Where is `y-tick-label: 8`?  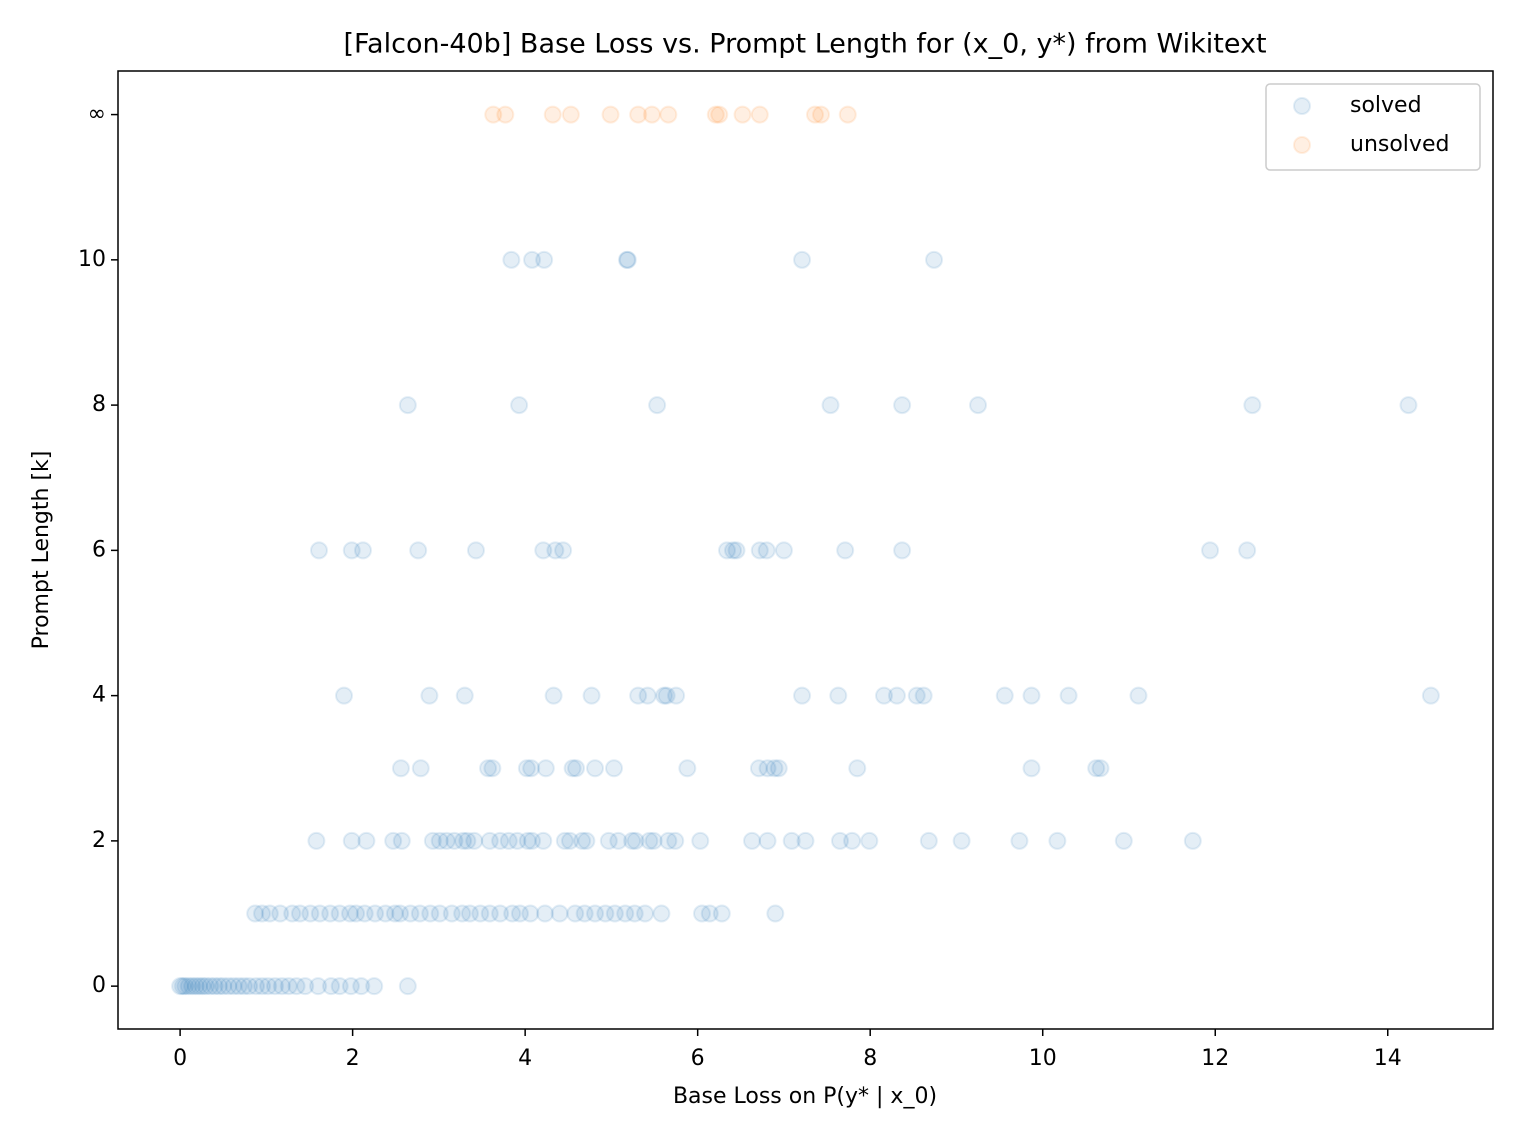 y-tick-label: 8 is located at coordinates (99, 404).